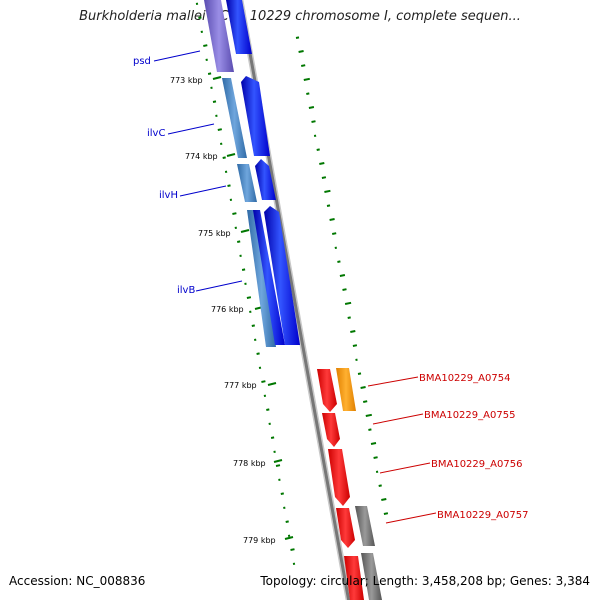  I want to click on gene-label-ilvH: ilvH, so click(168, 195).